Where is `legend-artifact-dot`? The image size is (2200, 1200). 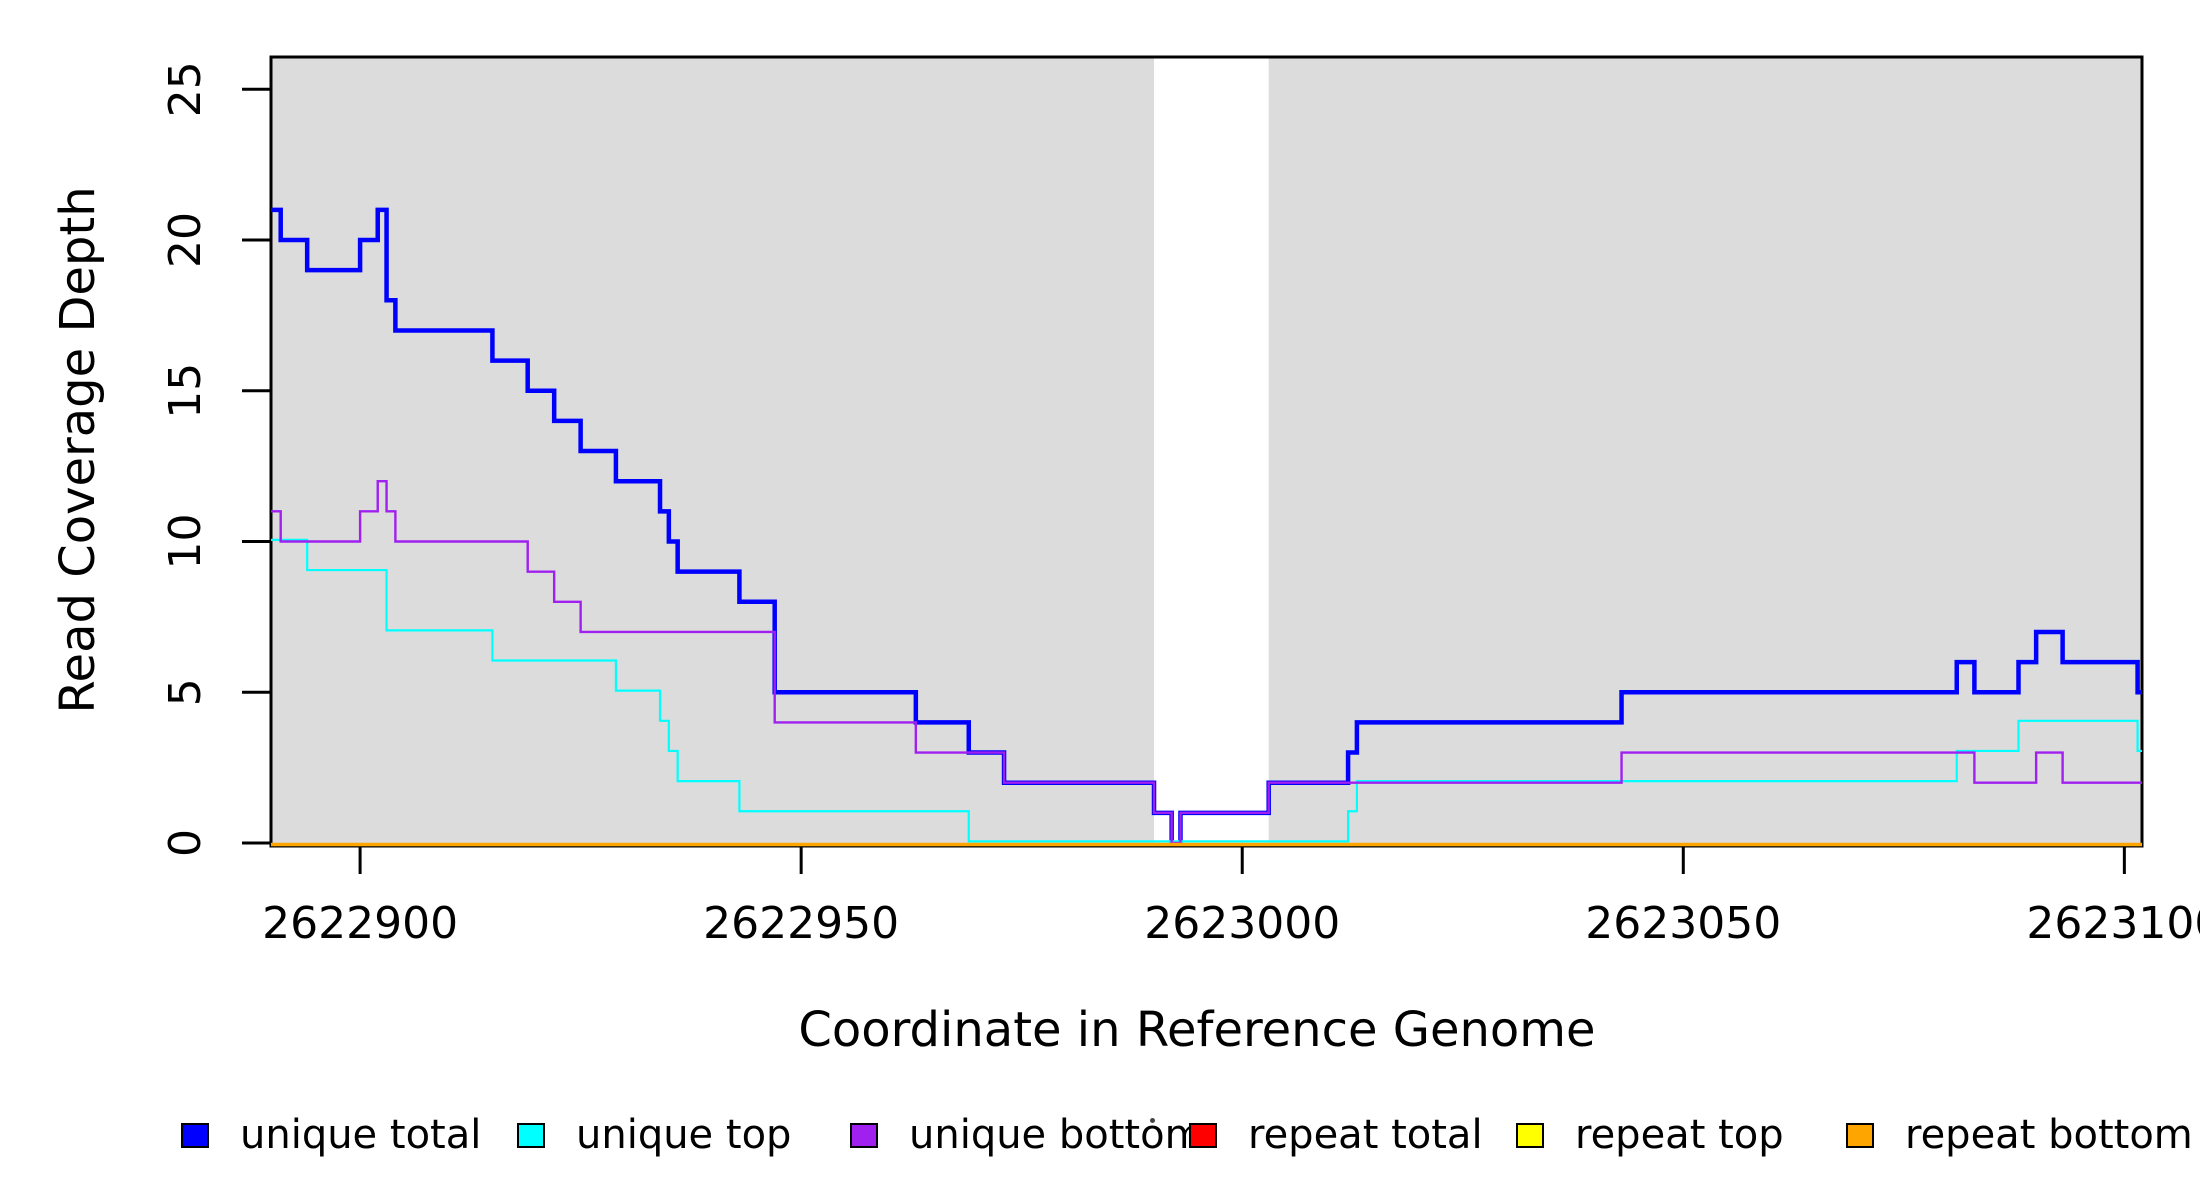 legend-artifact-dot is located at coordinates (1152, 1120).